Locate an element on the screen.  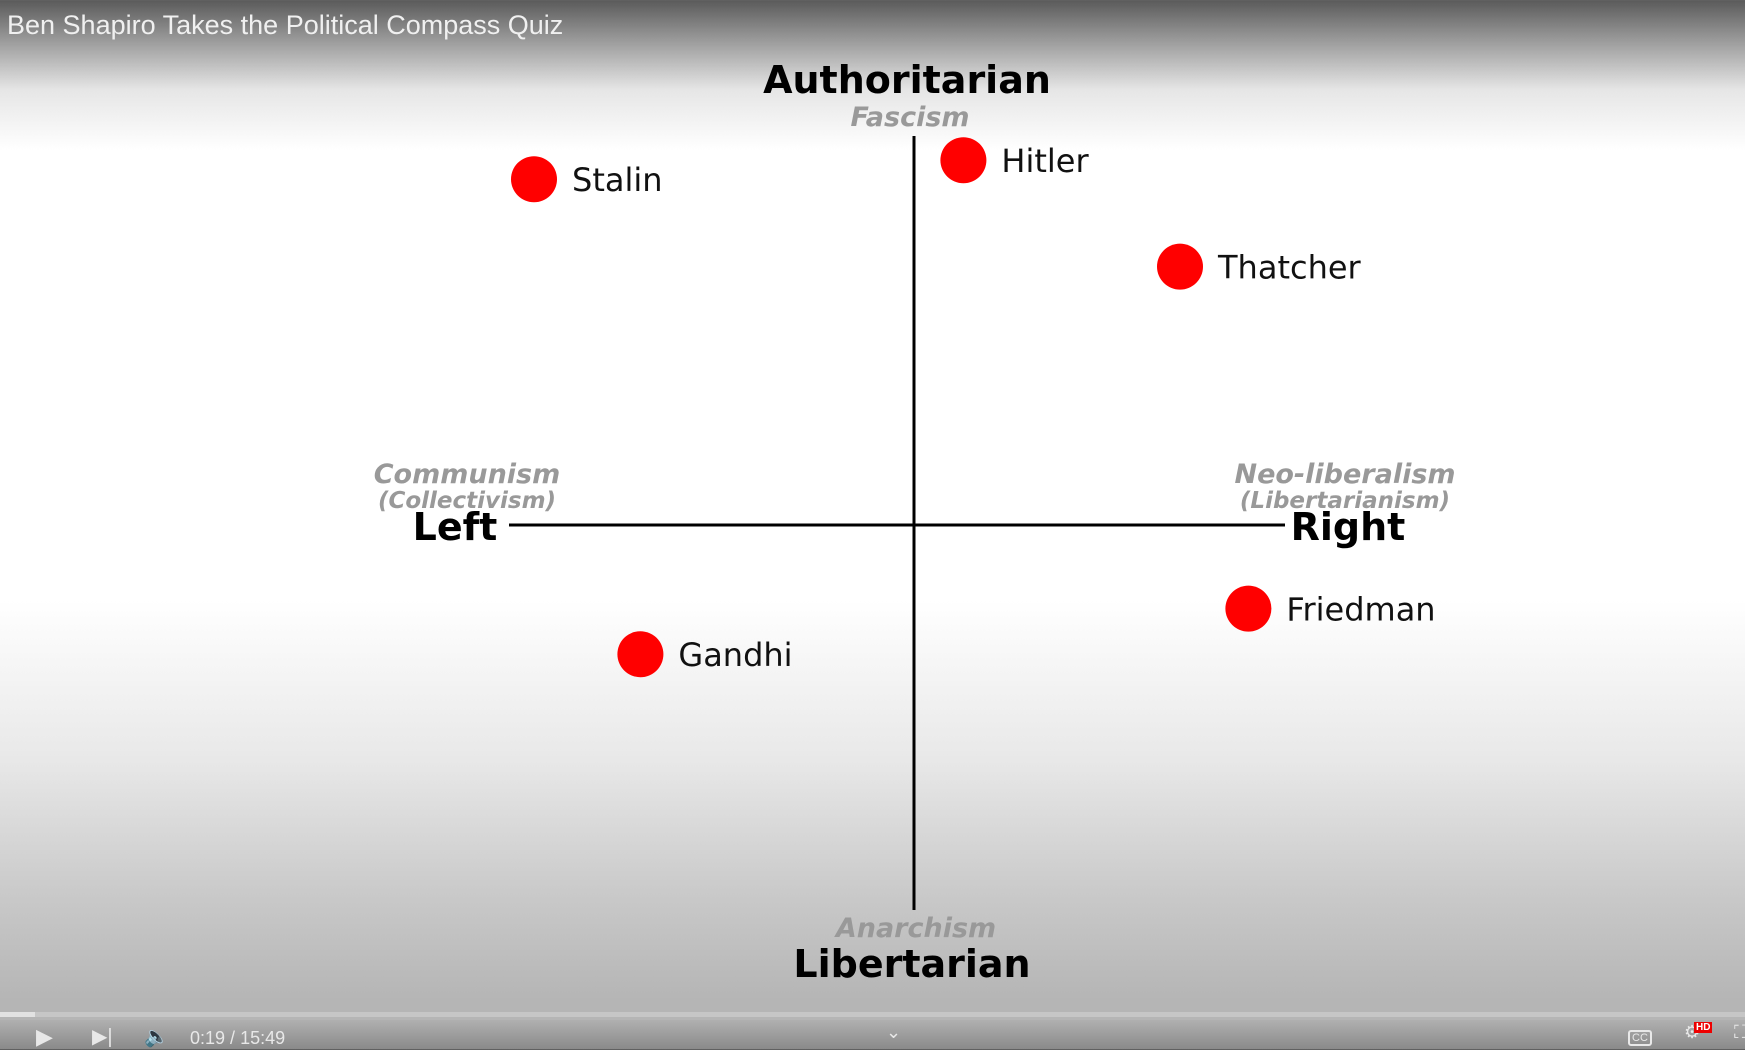
progress-bar is located at coordinates (872, 1014).